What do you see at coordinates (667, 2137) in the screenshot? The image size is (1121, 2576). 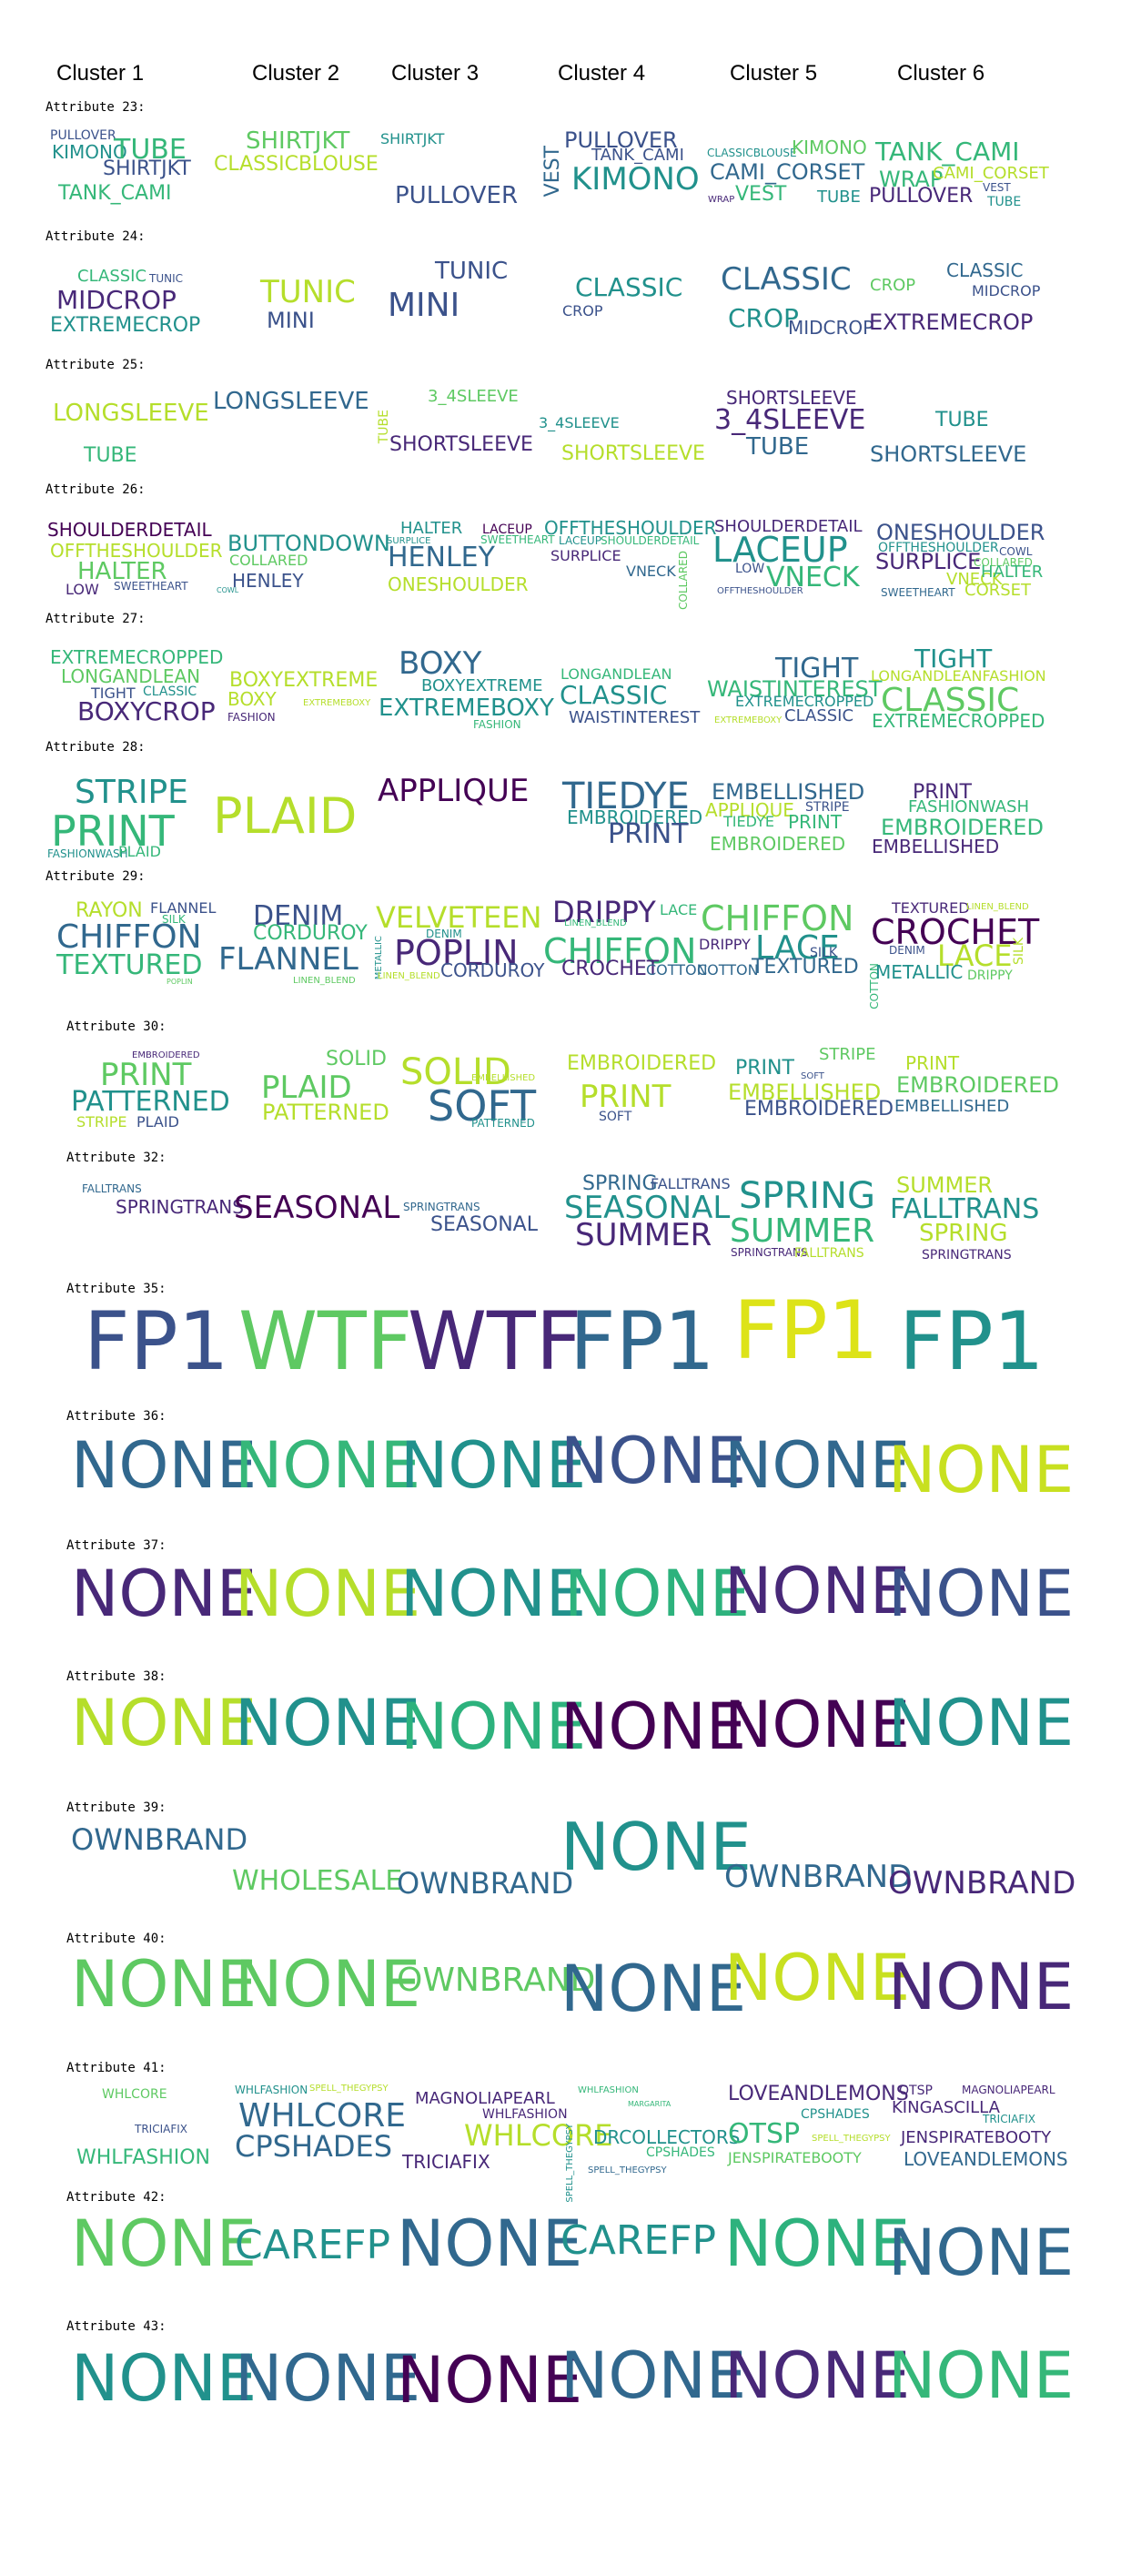 I see `cloud-word: DRCOLLECTORS` at bounding box center [667, 2137].